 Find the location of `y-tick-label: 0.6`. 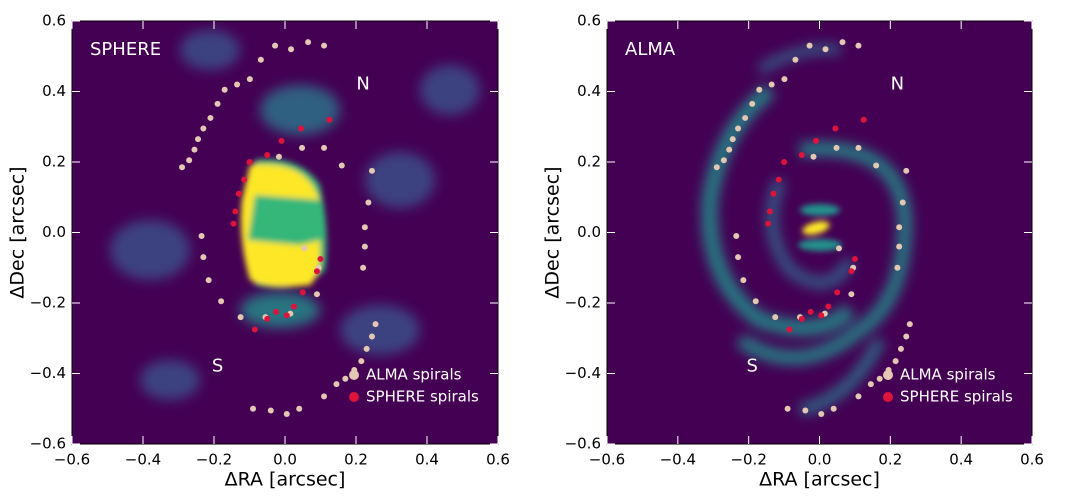

y-tick-label: 0.6 is located at coordinates (589, 21).